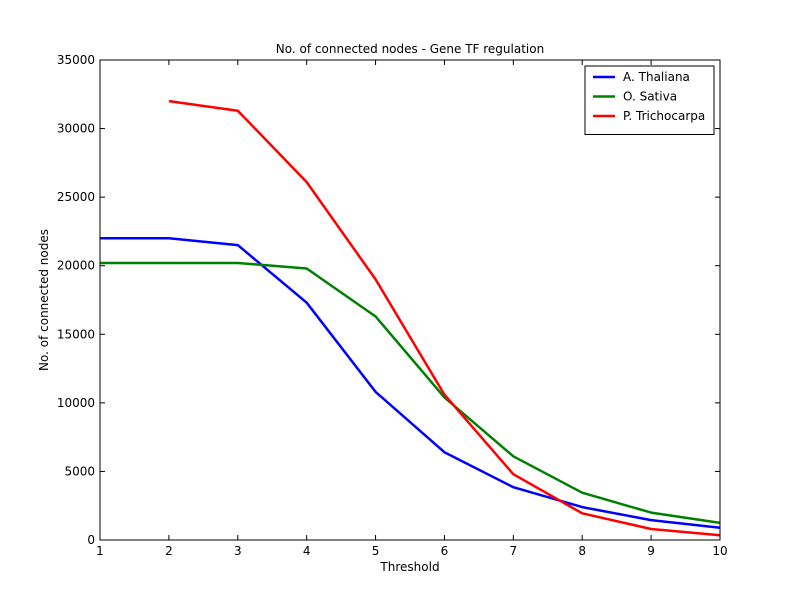 The image size is (800, 600). I want to click on y-tick-label: 25000, so click(76, 197).